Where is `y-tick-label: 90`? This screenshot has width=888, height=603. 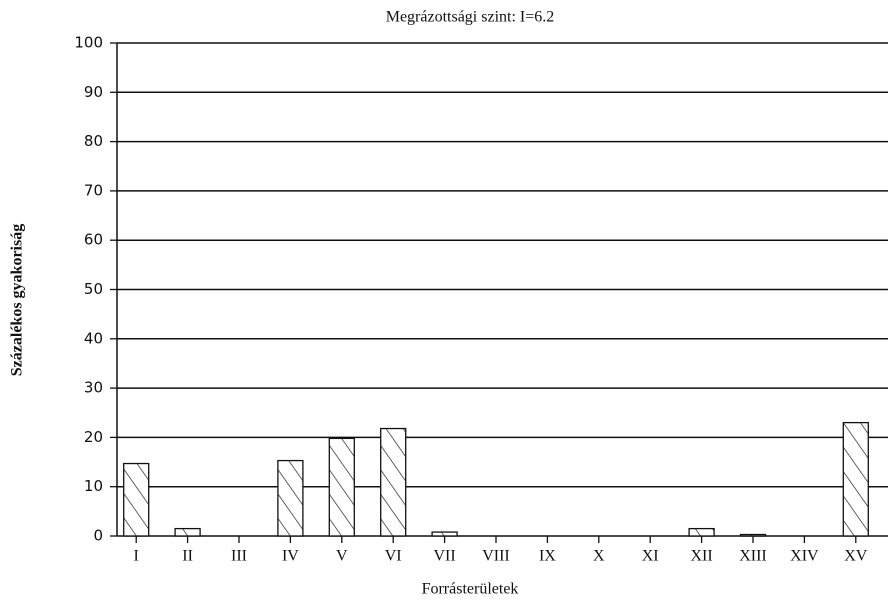 y-tick-label: 90 is located at coordinates (93, 92).